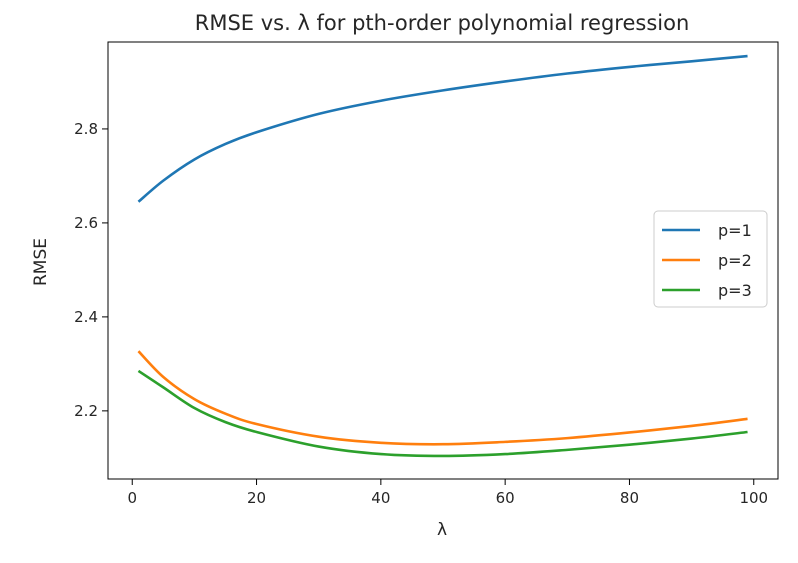 The image size is (798, 563). What do you see at coordinates (86, 129) in the screenshot?
I see `y-tick-label: 2.8` at bounding box center [86, 129].